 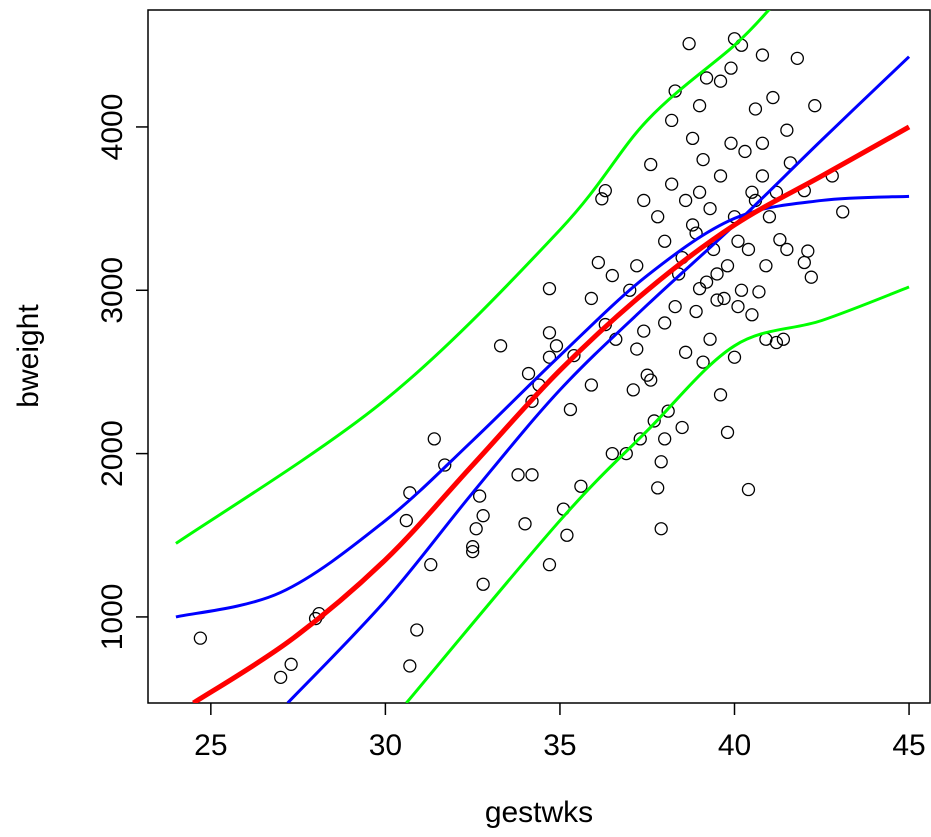 I want to click on y-tick-label: 4000, so click(x=112, y=127).